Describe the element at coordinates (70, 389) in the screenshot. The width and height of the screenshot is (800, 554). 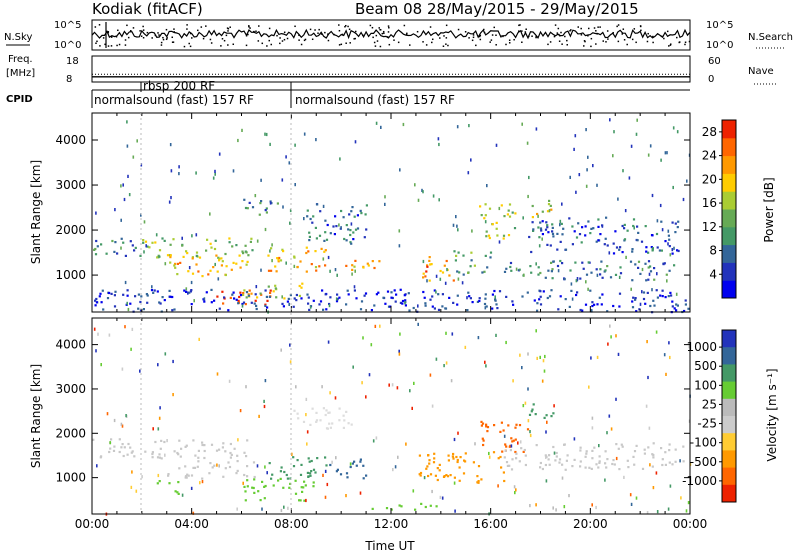
I see `y-tick-label: 3000` at that location.